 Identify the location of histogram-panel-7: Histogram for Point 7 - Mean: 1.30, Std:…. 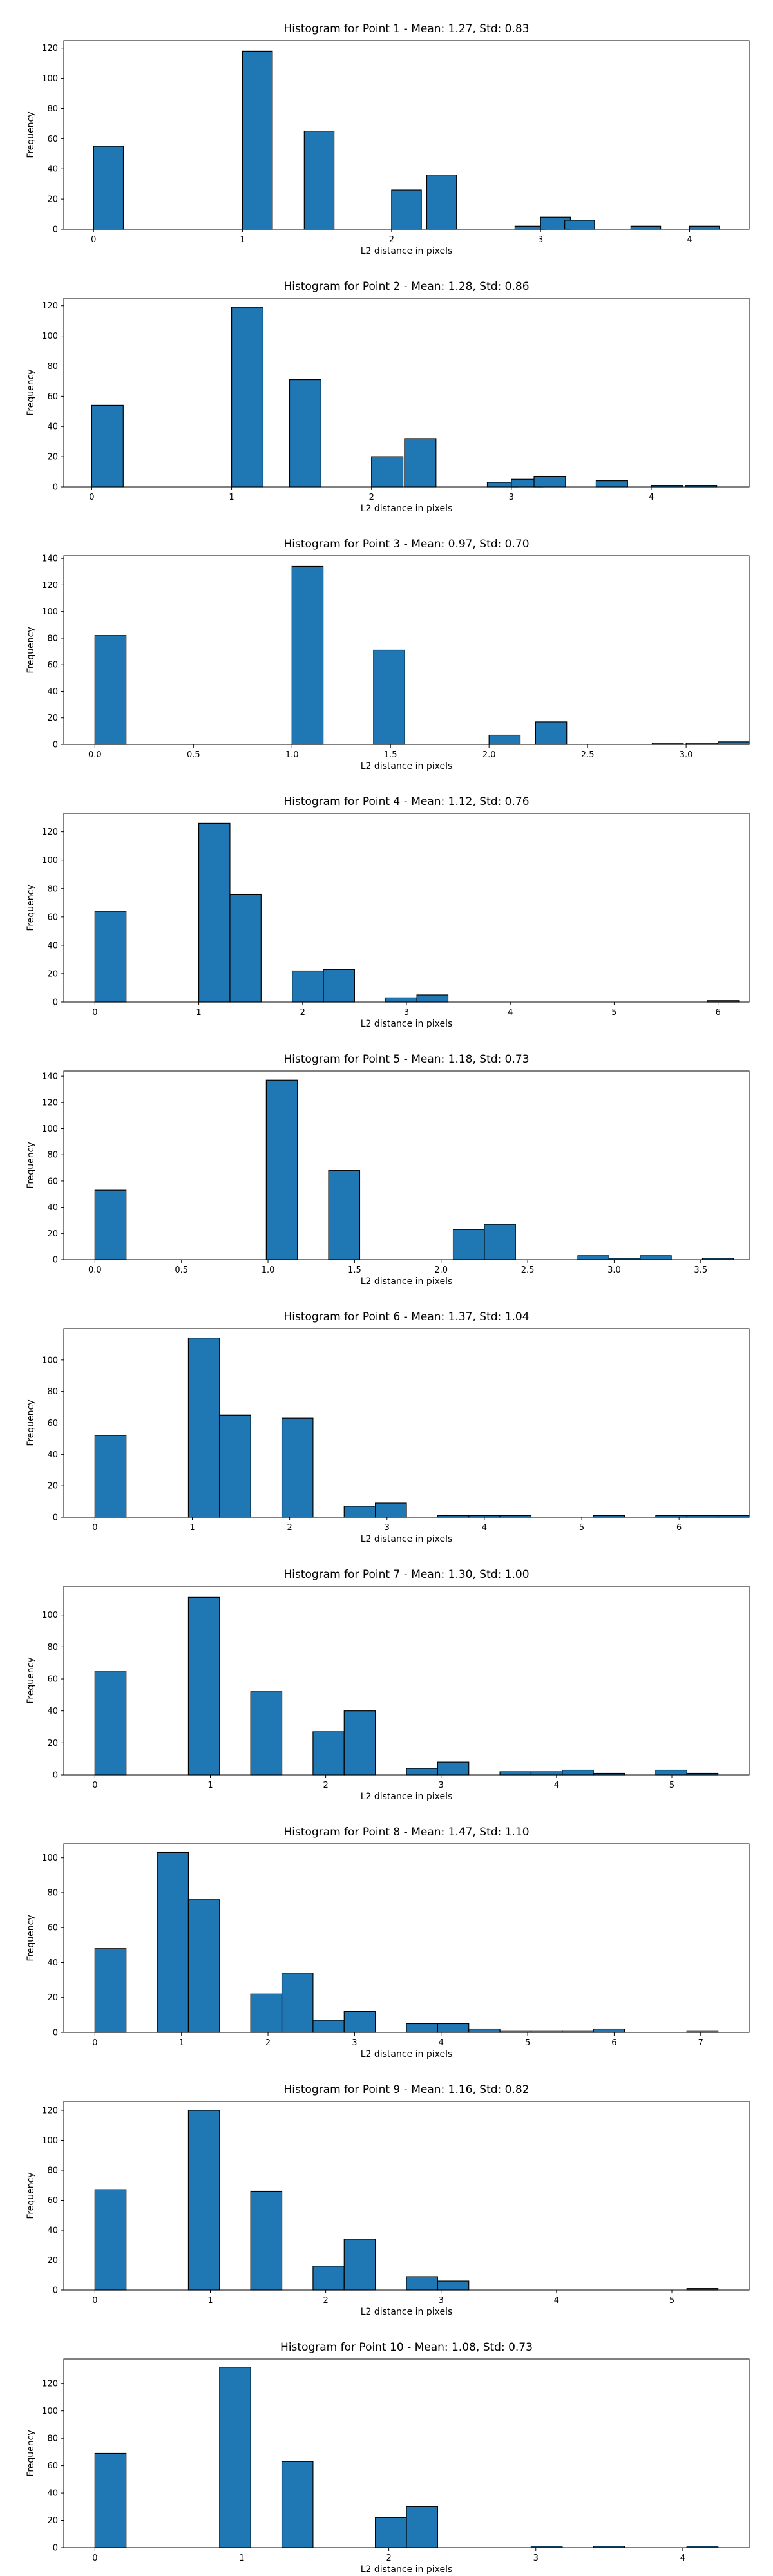
(388, 1685).